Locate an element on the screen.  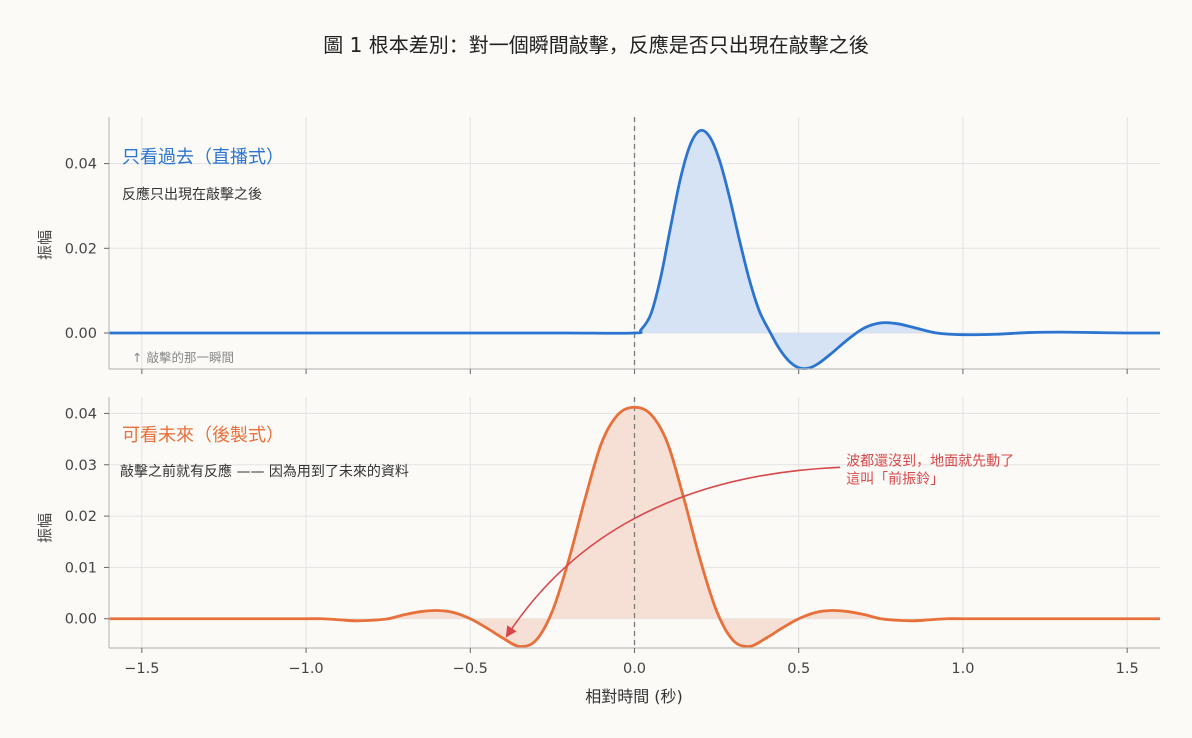
top-y-ticks: 0.00 0.02 0.04 is located at coordinates (87, 249).